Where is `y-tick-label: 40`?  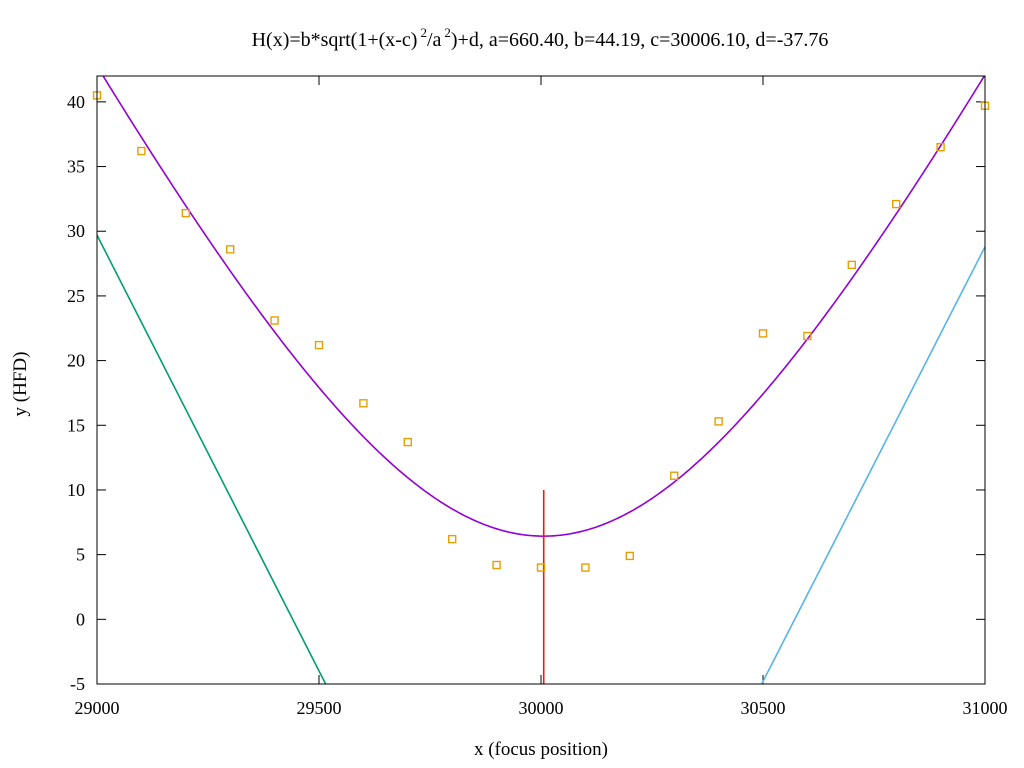 y-tick-label: 40 is located at coordinates (76, 102).